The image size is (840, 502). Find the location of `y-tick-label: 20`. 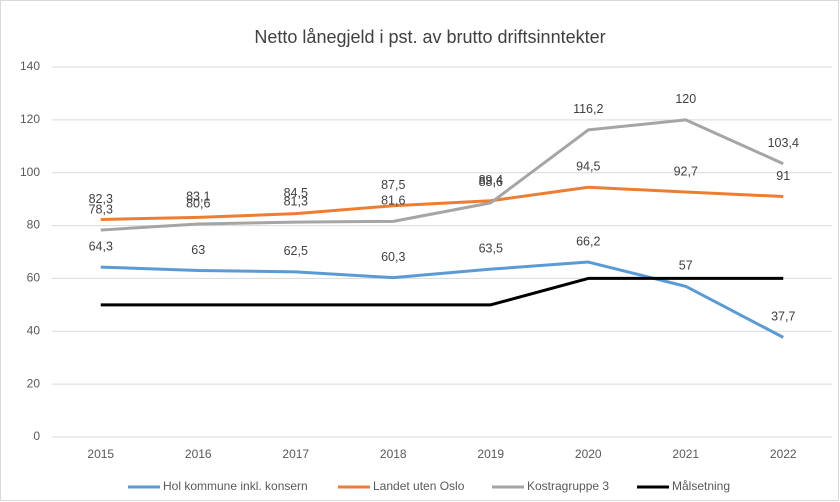

y-tick-label: 20 is located at coordinates (34, 383).